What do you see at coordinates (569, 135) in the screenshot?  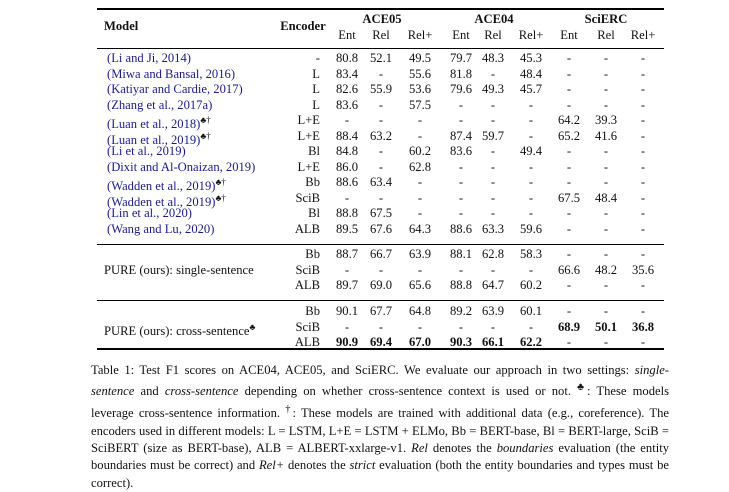 I see `score-cell: 65.2` at bounding box center [569, 135].